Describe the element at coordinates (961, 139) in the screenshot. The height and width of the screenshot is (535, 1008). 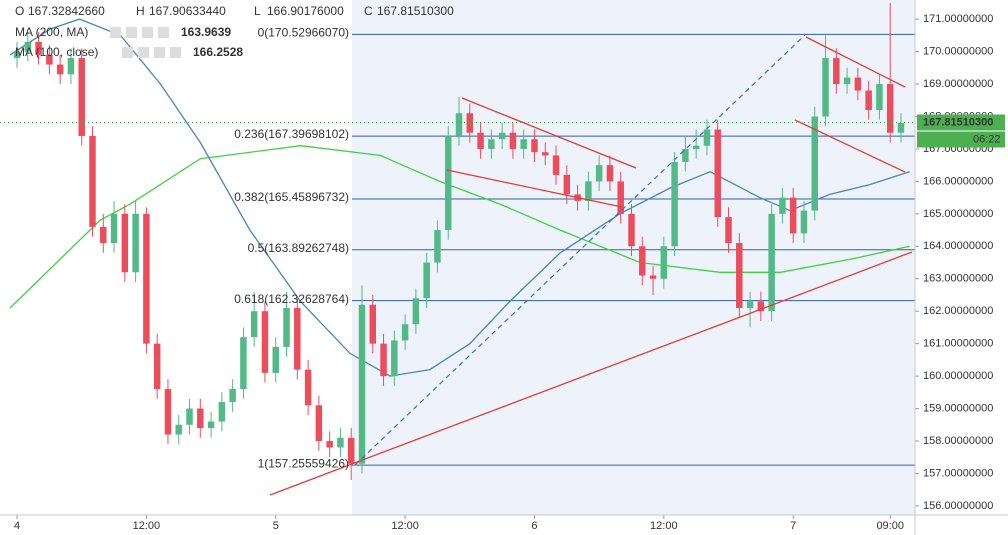
I see `countdown-box` at that location.